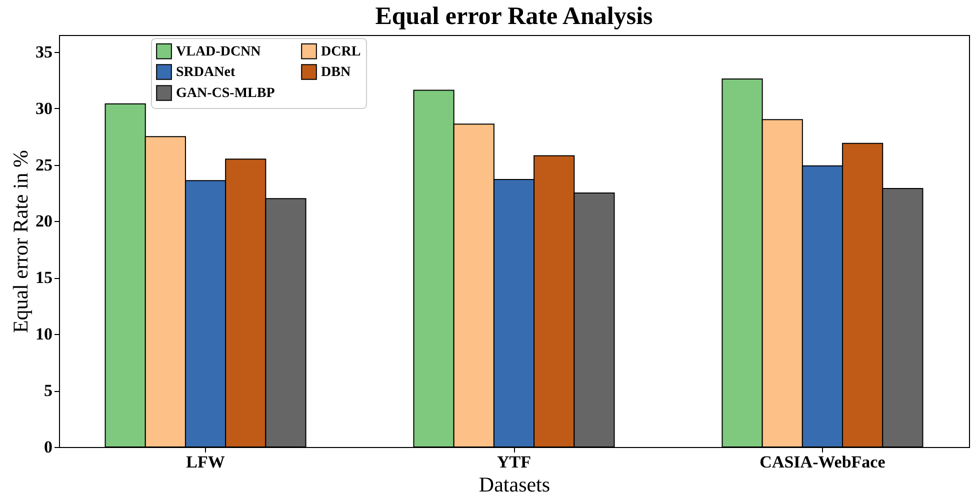 Image resolution: width=975 pixels, height=499 pixels. Describe the element at coordinates (44, 108) in the screenshot. I see `y-tick-label: 30` at that location.